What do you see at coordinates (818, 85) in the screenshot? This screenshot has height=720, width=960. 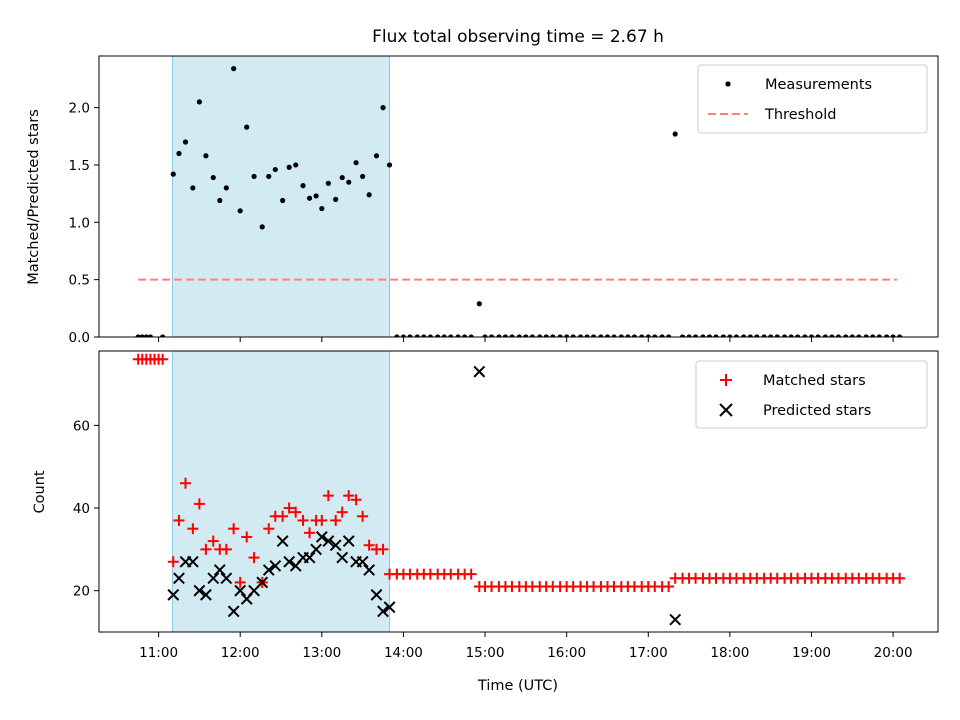 I see `legend-measurements-label: Measurements` at bounding box center [818, 85].